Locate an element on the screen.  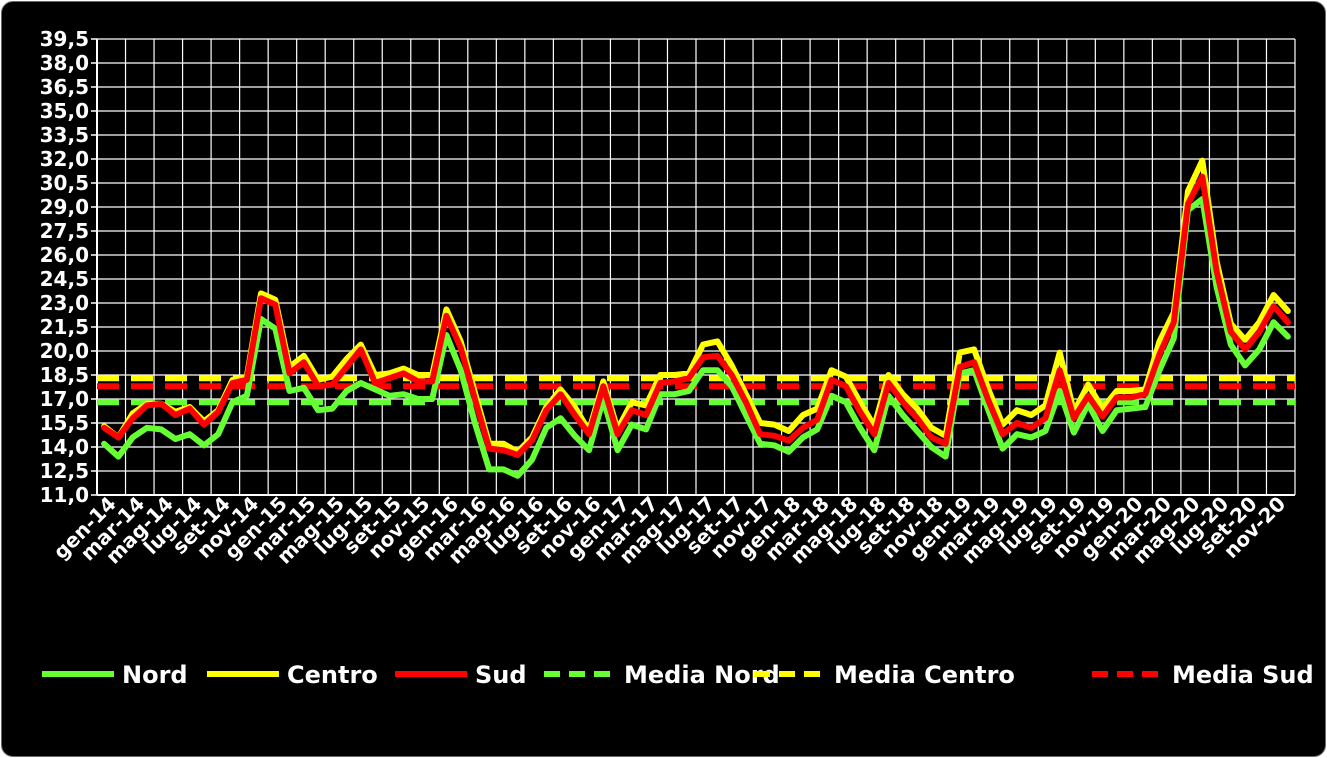
y-tick-label: 38,0 is located at coordinates (64, 63).